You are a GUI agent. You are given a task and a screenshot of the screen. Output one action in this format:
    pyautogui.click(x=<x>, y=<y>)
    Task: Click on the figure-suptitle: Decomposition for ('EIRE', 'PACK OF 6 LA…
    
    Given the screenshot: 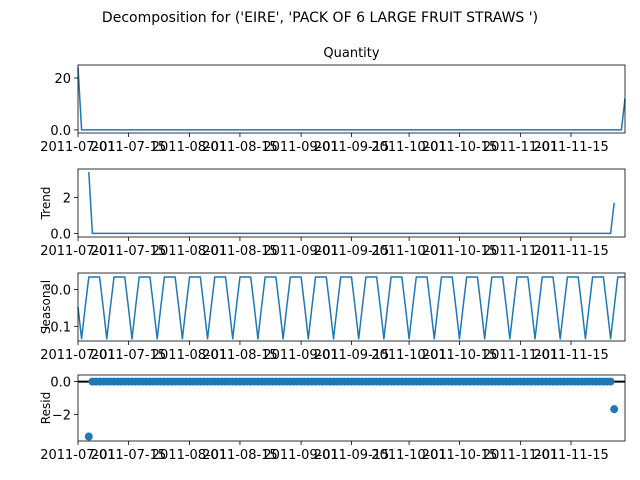 What is the action you would take?
    pyautogui.click(x=320, y=18)
    